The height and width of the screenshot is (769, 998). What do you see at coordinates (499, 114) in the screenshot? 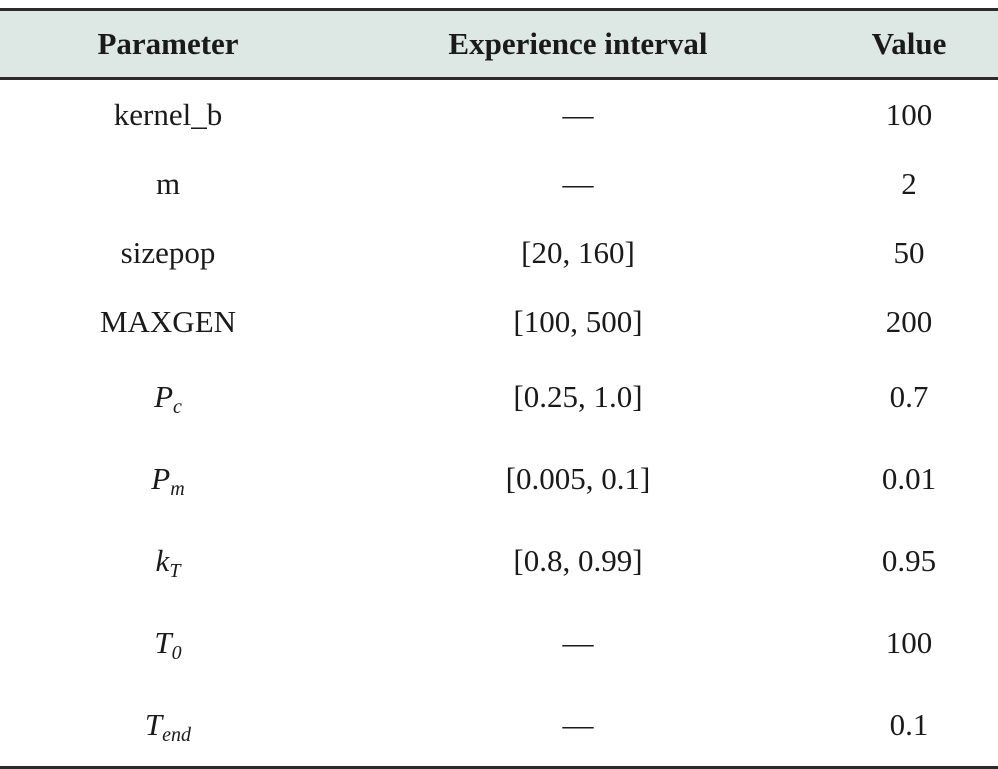
I see `table-row: kernel_b — 100` at bounding box center [499, 114].